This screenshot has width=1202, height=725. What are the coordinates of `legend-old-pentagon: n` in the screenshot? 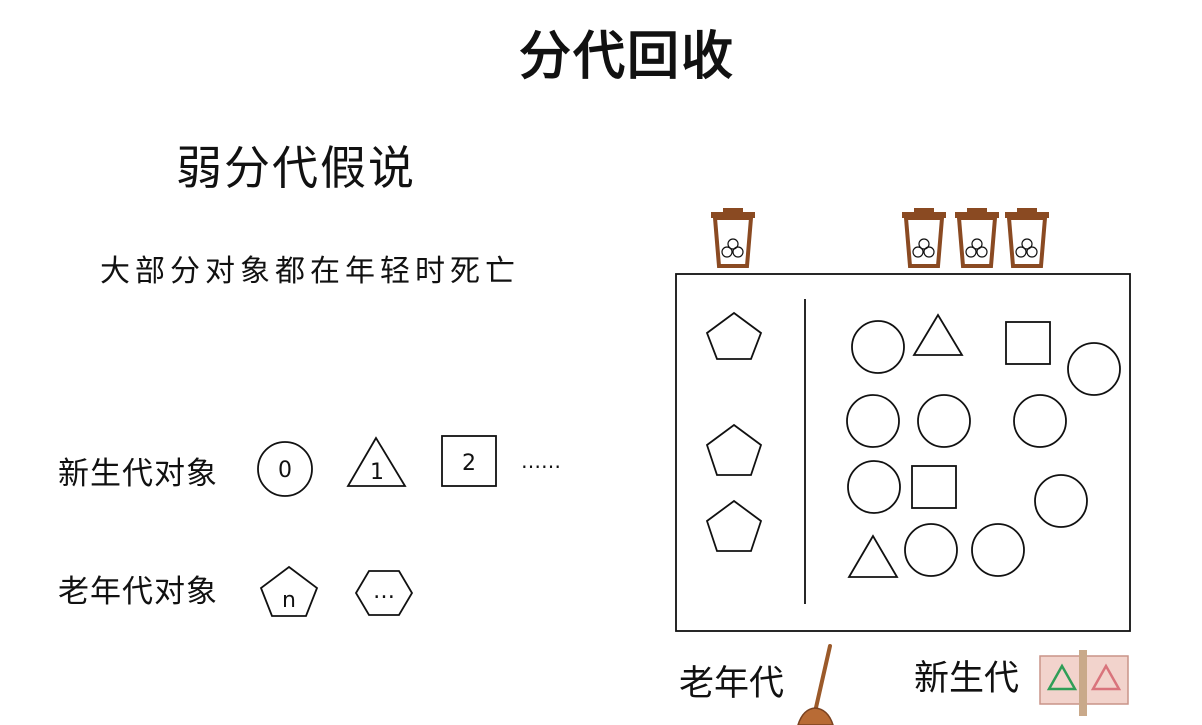 It's located at (289, 591).